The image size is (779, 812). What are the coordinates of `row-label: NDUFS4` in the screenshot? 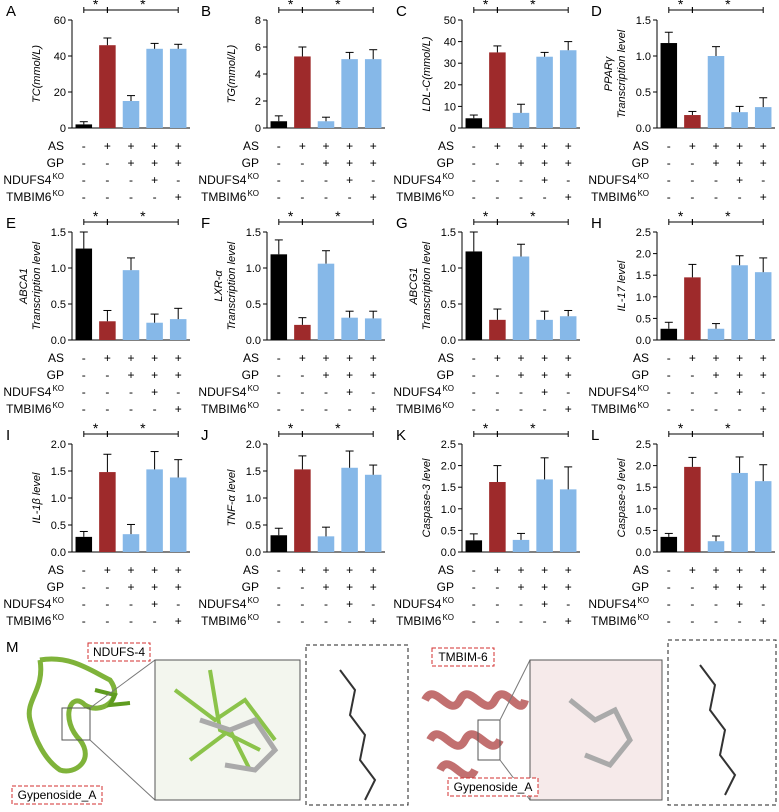 It's located at (612, 392).